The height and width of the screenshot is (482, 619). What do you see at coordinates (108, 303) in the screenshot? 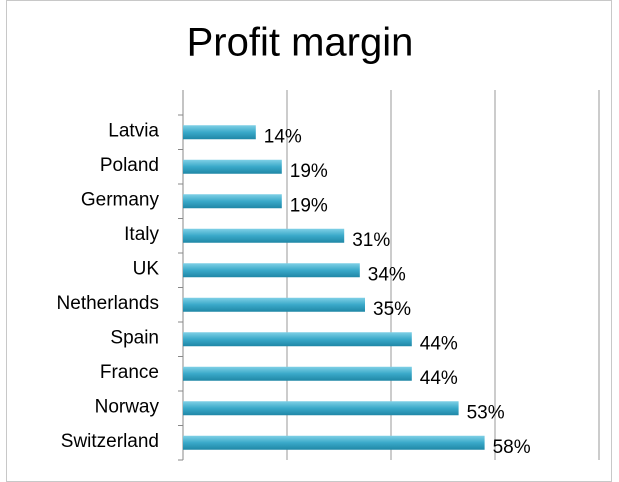
I see `y-tick-label: Netherlands` at bounding box center [108, 303].